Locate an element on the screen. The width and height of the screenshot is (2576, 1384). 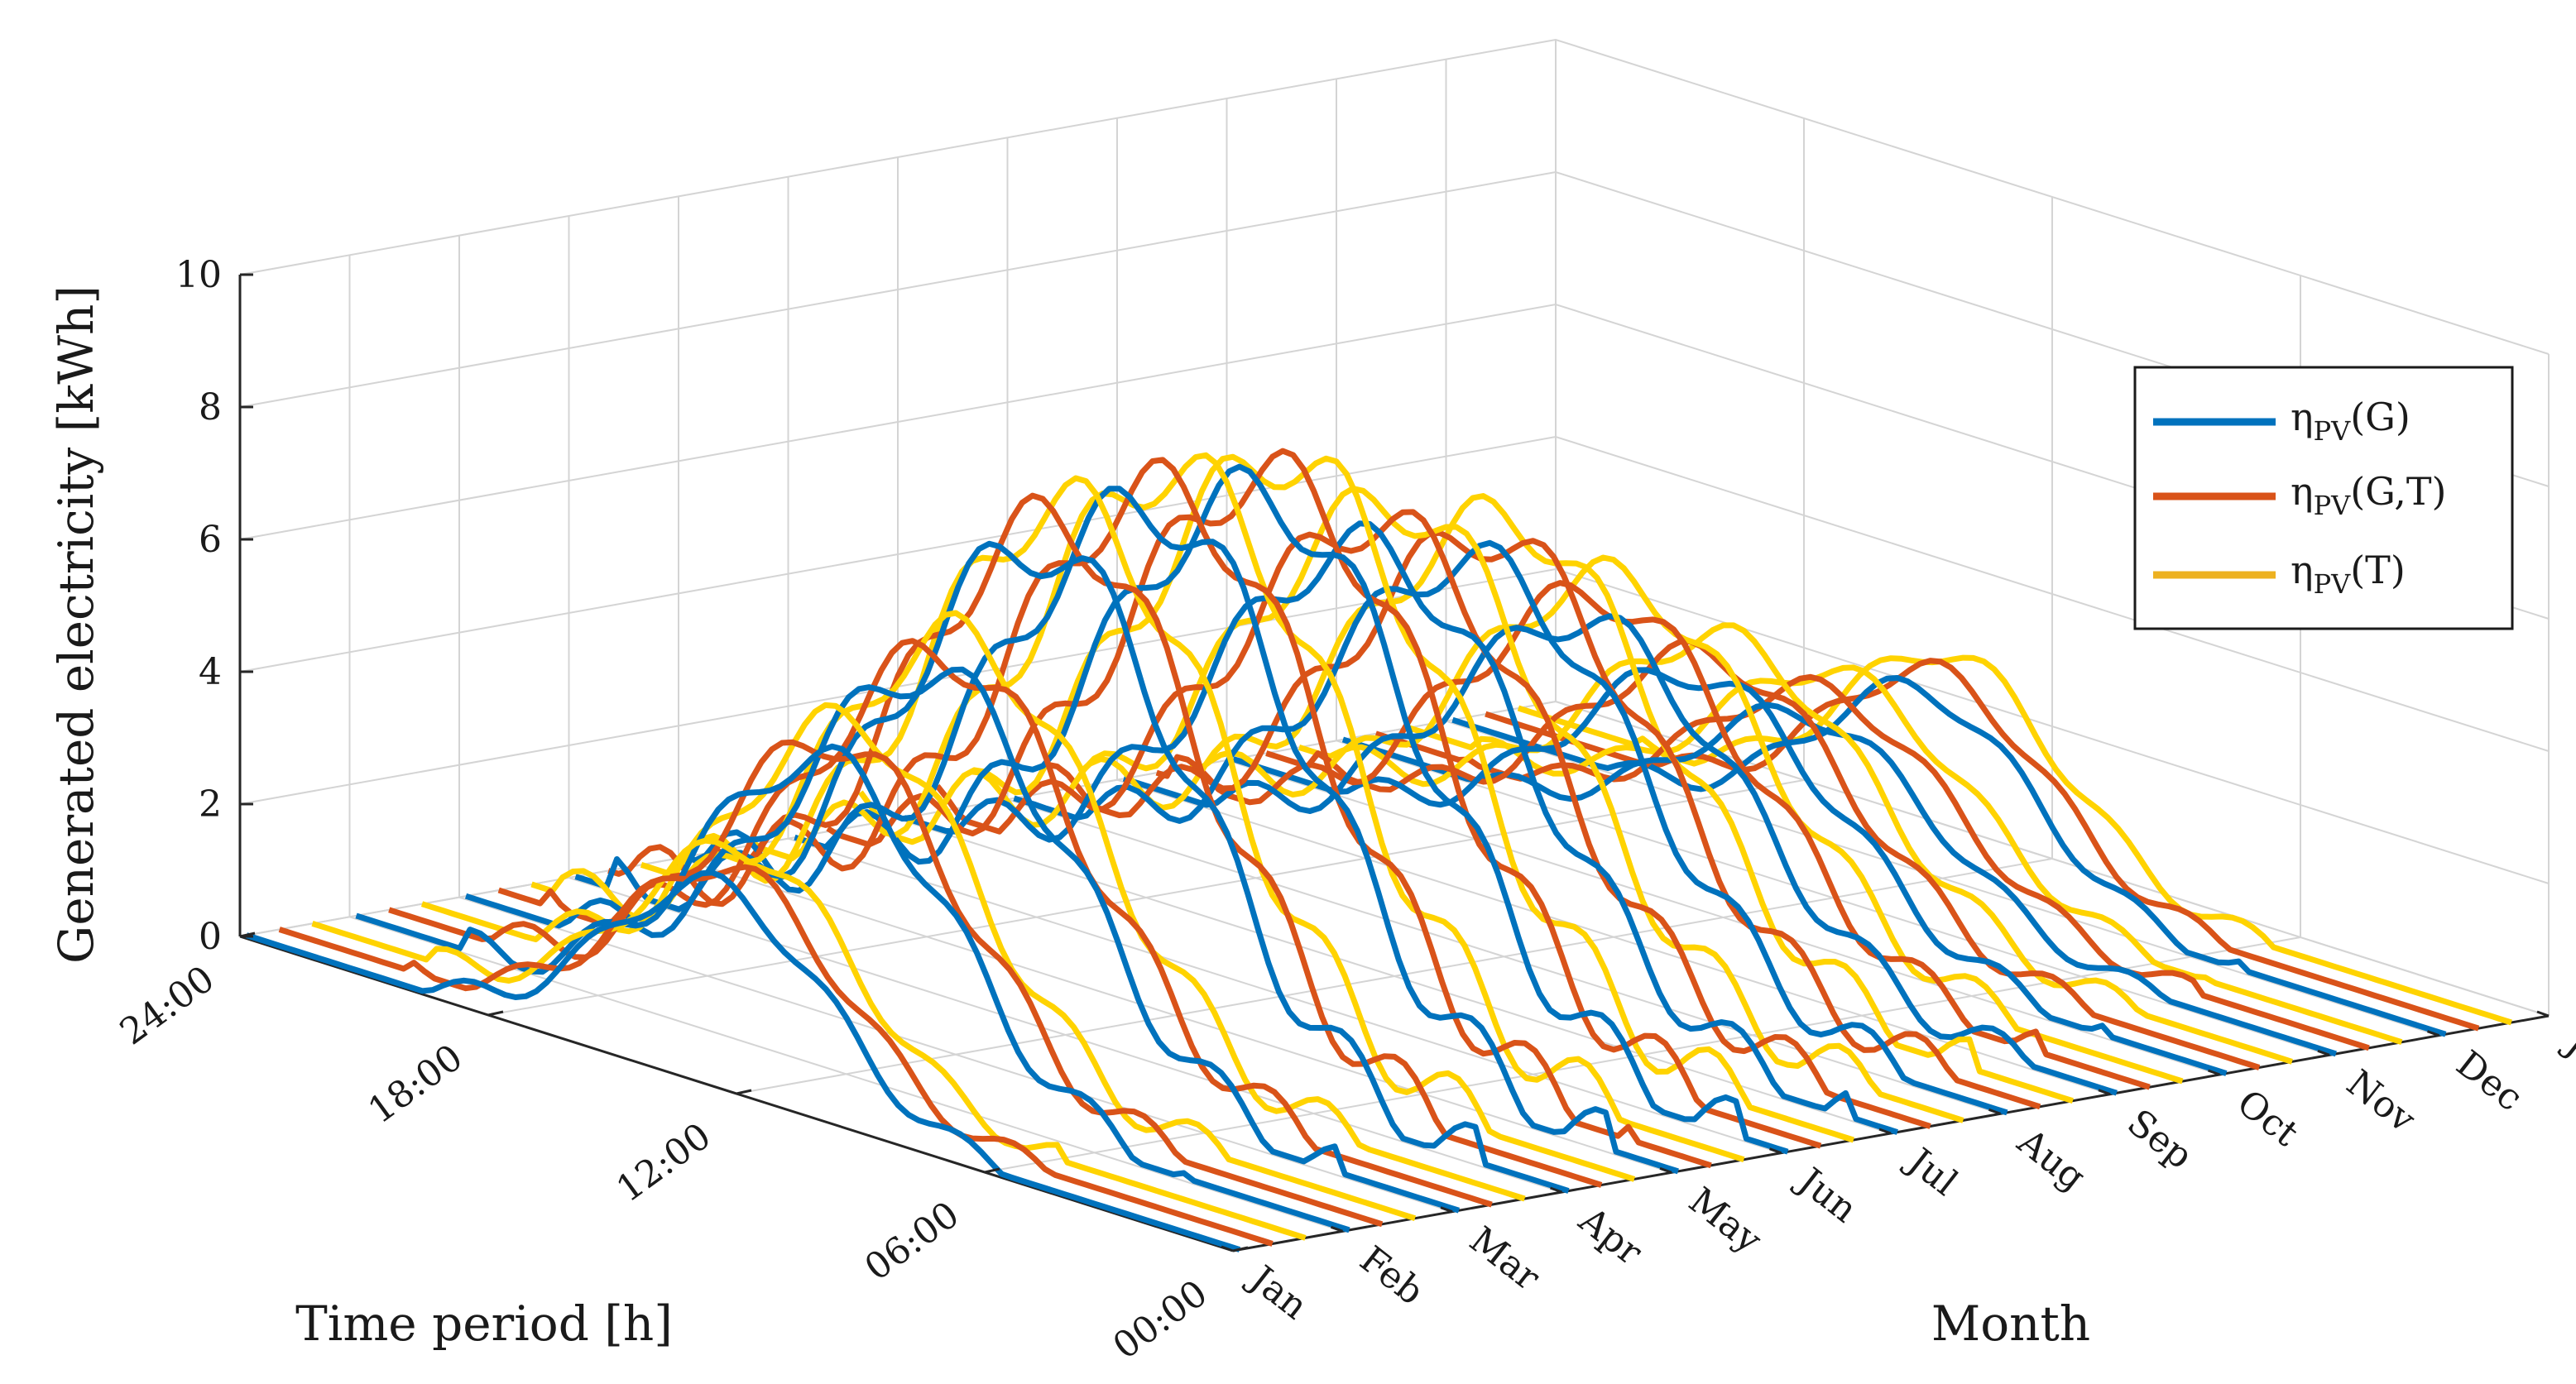
legend-arg-gt: (G,T) is located at coordinates (2398, 492).